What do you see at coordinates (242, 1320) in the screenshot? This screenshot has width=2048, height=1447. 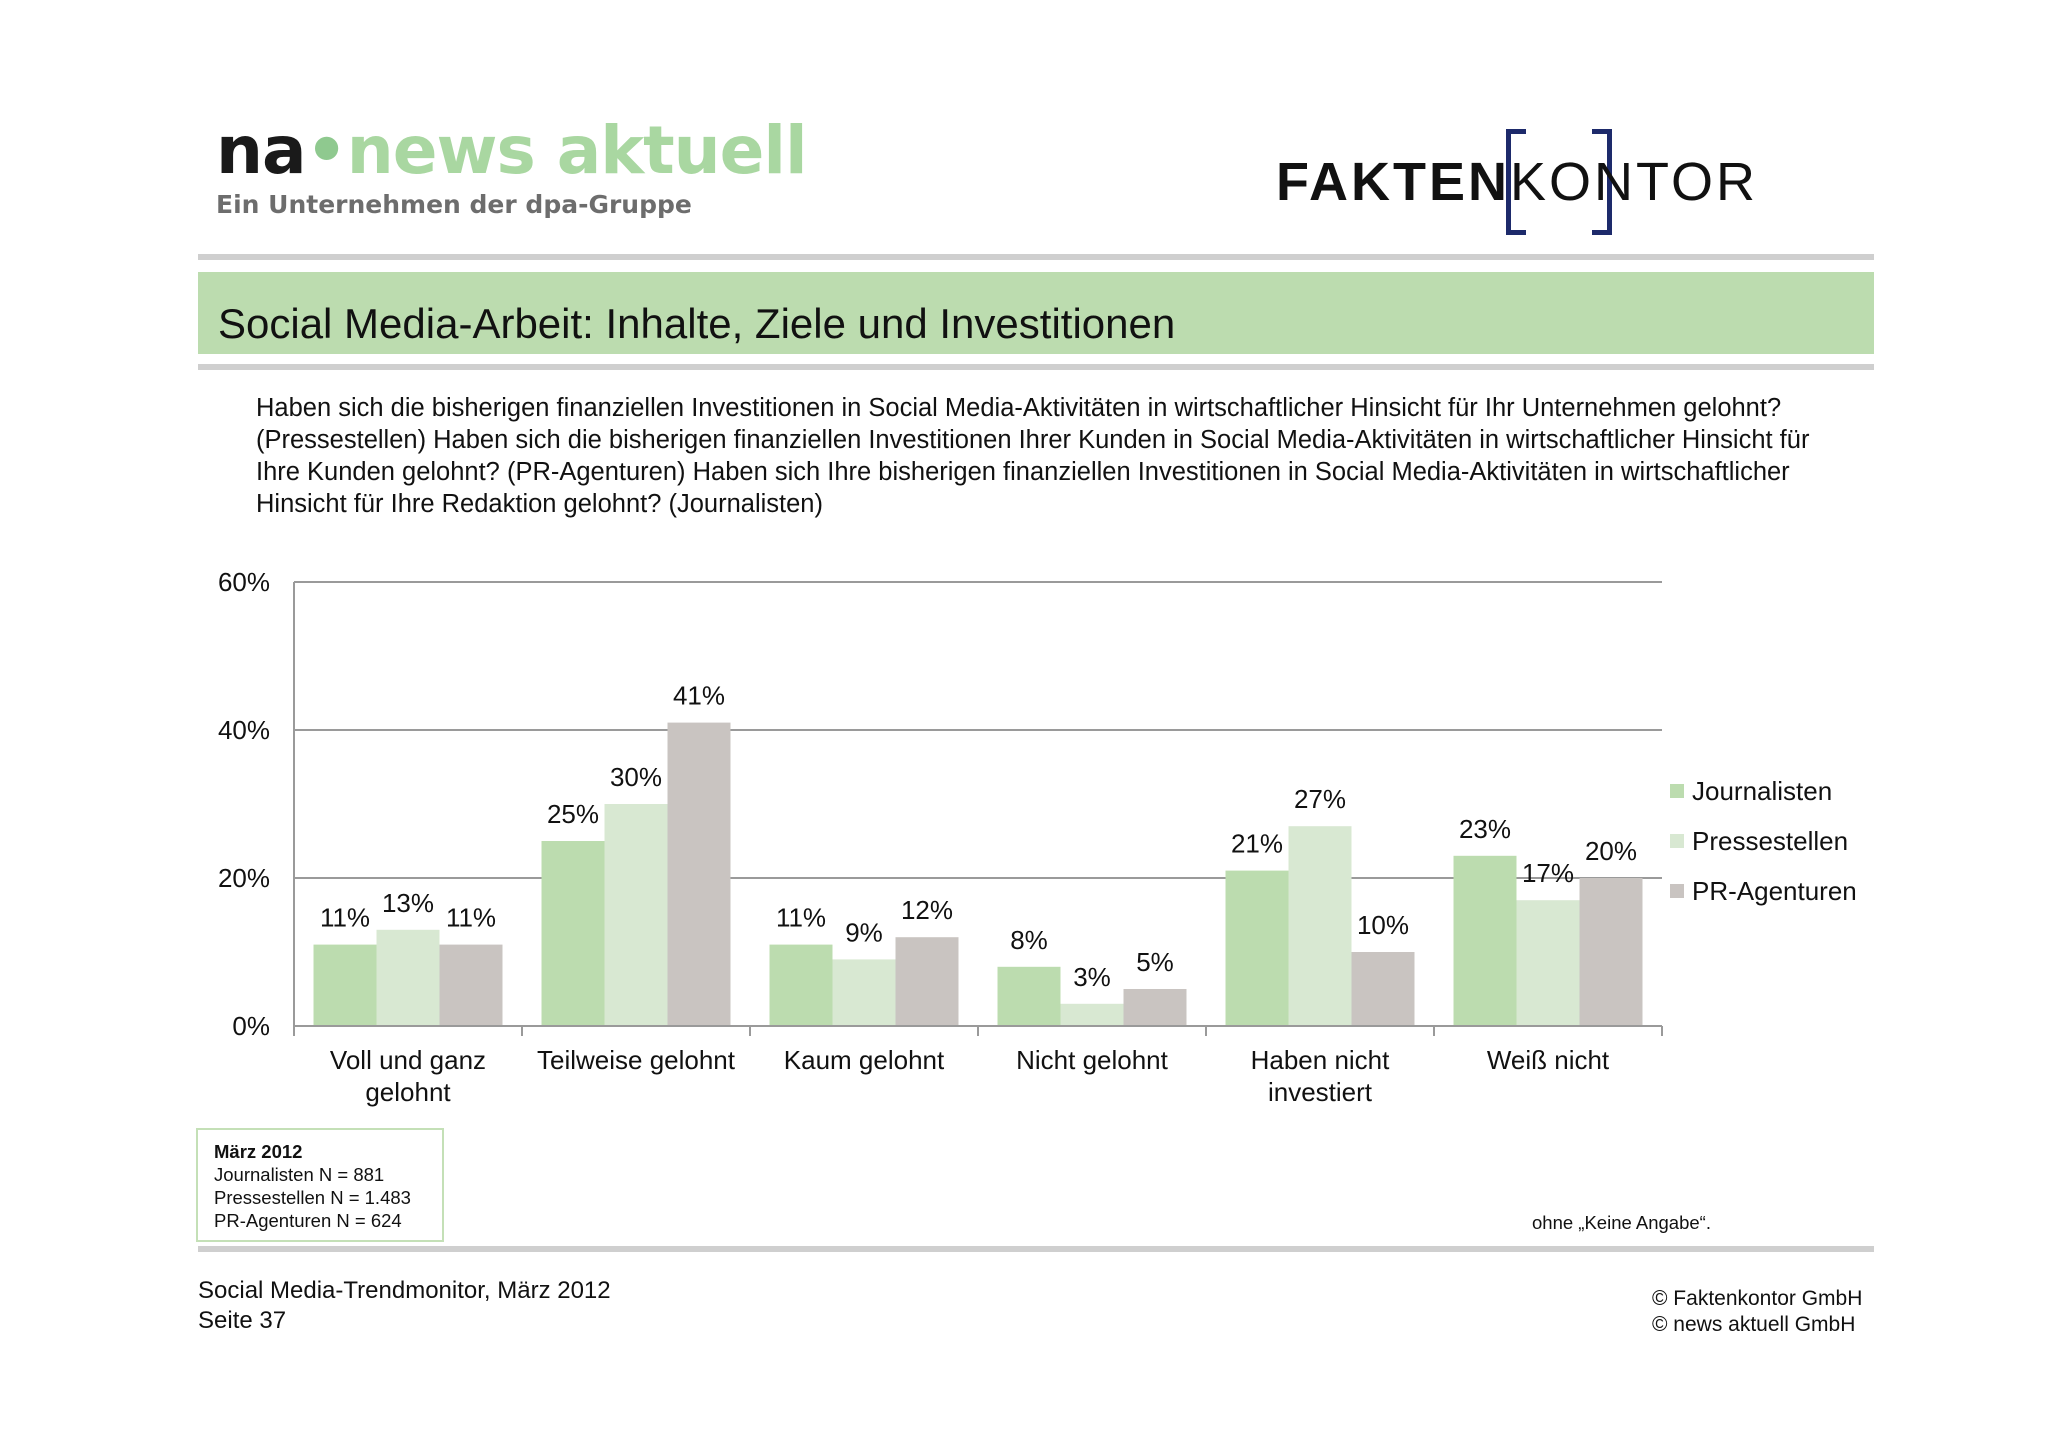 I see `page-number: Seite 37` at bounding box center [242, 1320].